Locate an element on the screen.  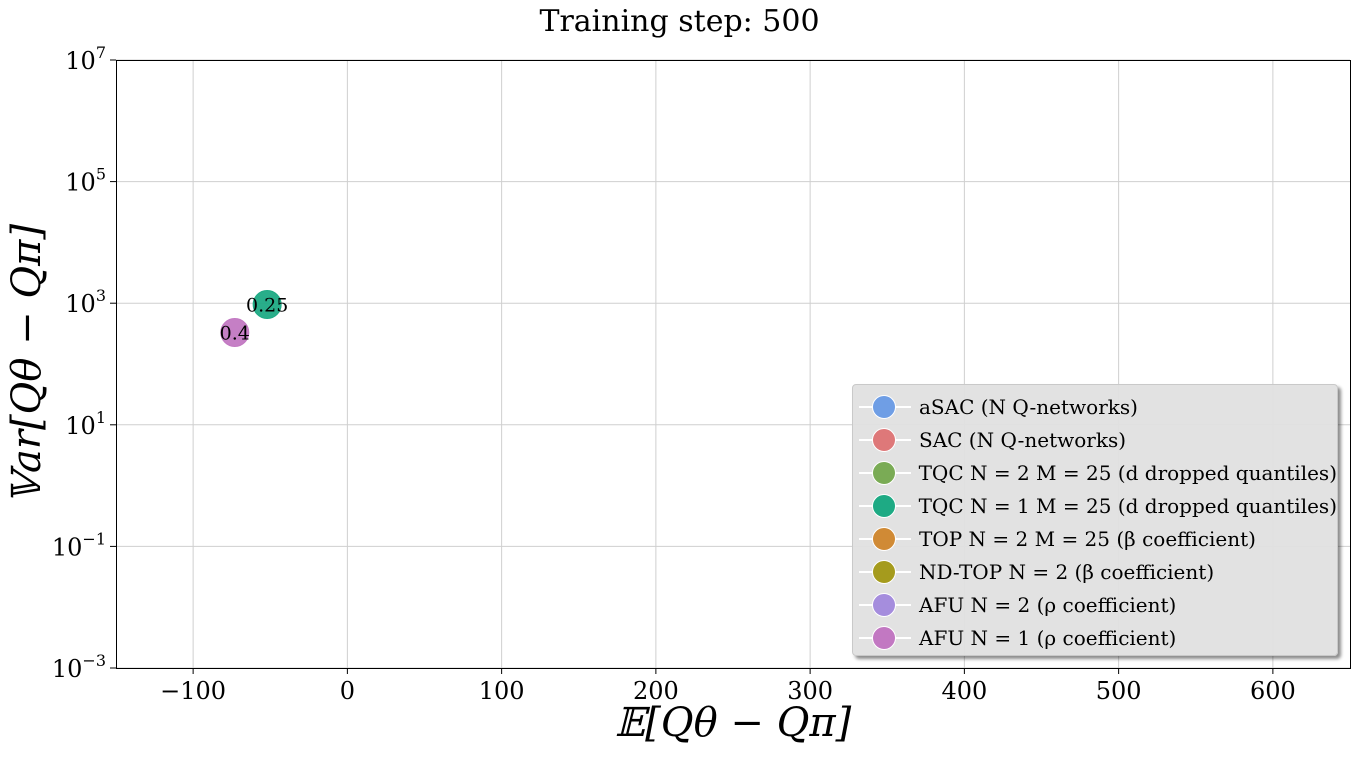
legend-item: AFU N = 2 (ρ coefficient) is located at coordinates (1095, 604).